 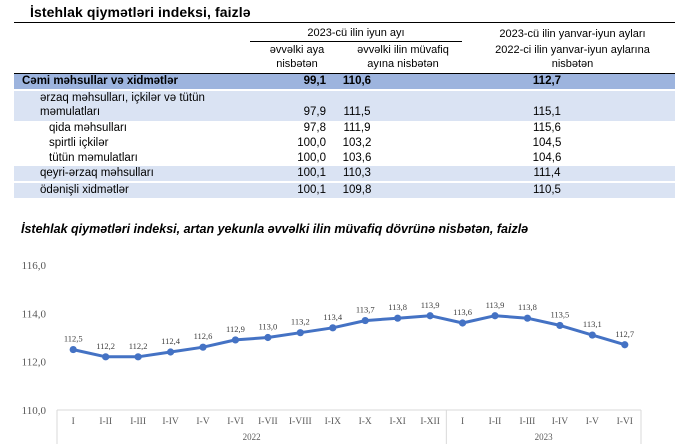 What do you see at coordinates (93, 158) in the screenshot?
I see `row-label: tütün məmulatları` at bounding box center [93, 158].